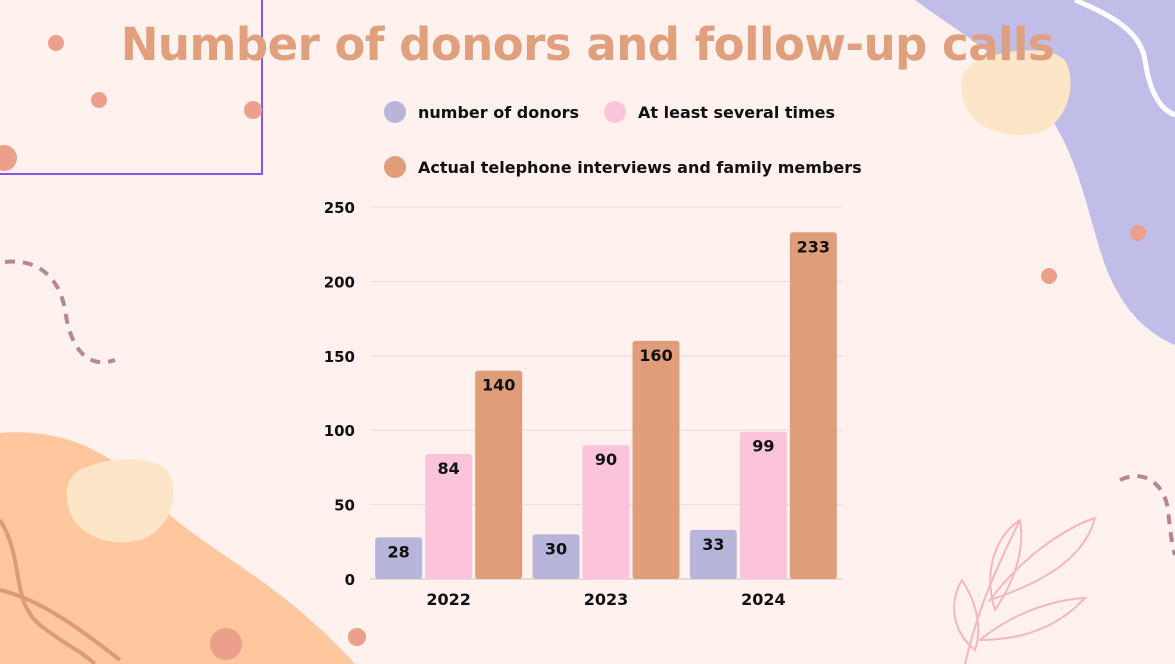 The width and height of the screenshot is (1175, 664). Describe the element at coordinates (606, 599) in the screenshot. I see `x-tick-label: 2023` at that location.